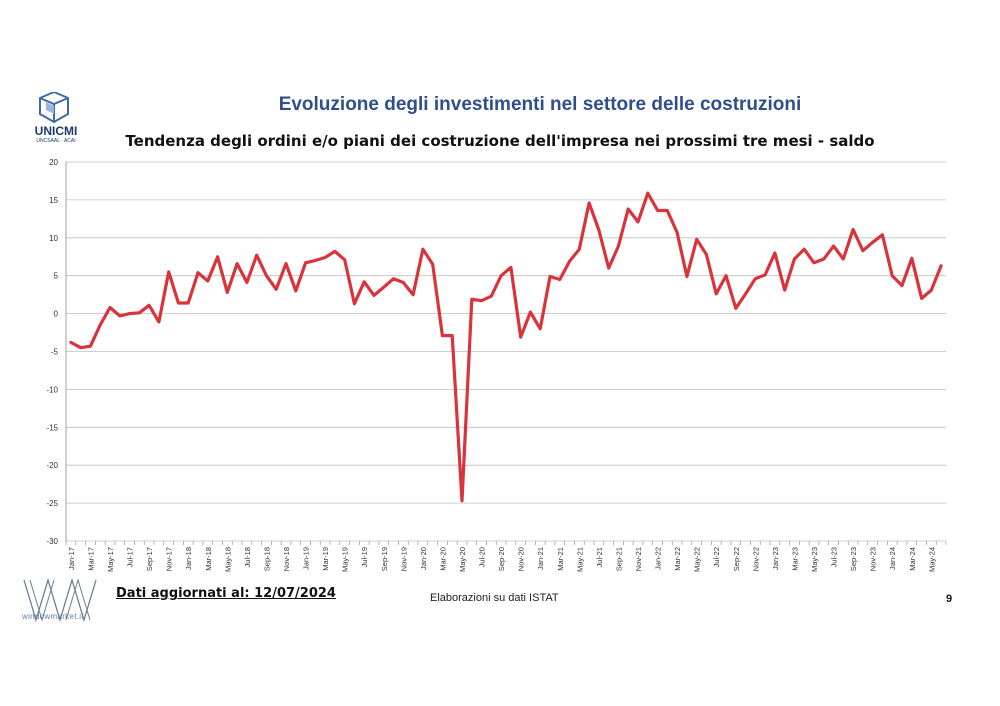 The width and height of the screenshot is (1000, 706). What do you see at coordinates (873, 559) in the screenshot?
I see `x-tick-label: Nov-23` at bounding box center [873, 559].